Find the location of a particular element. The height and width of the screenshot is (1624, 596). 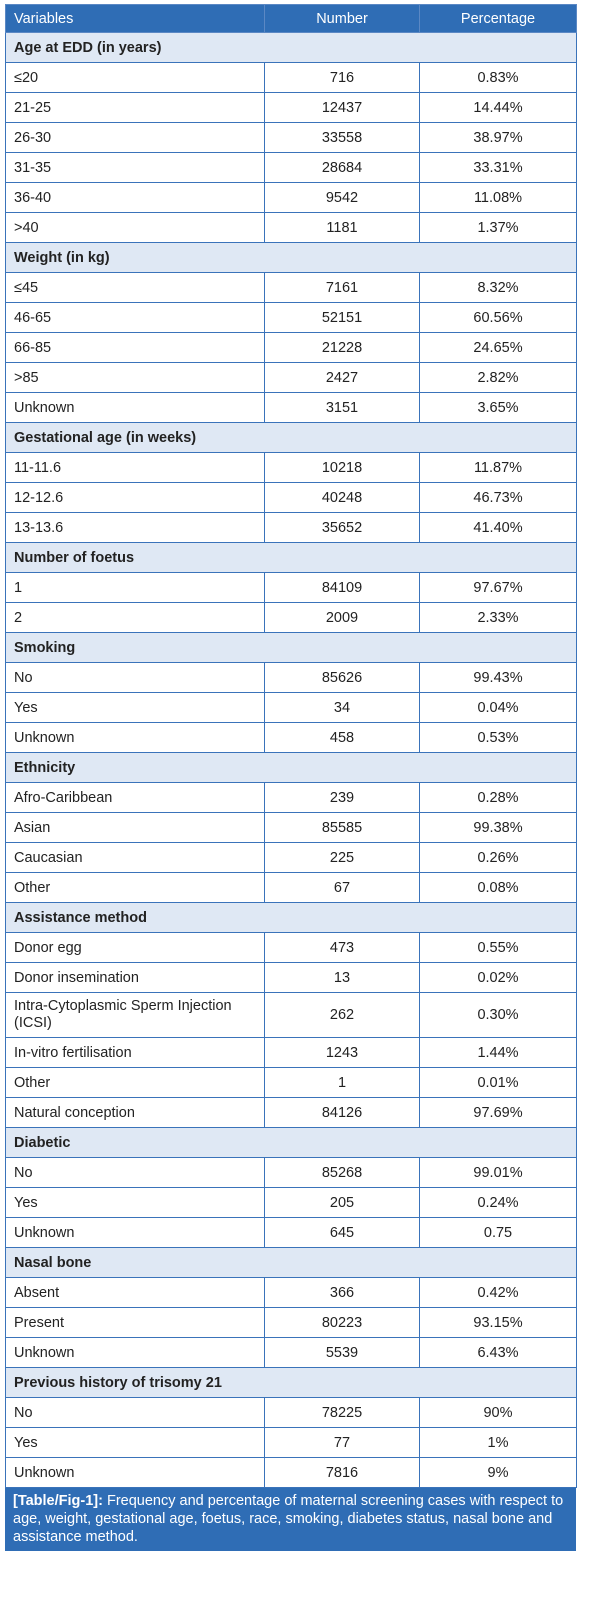

table-row: Donor insemination 13 0.02% is located at coordinates (291, 977).